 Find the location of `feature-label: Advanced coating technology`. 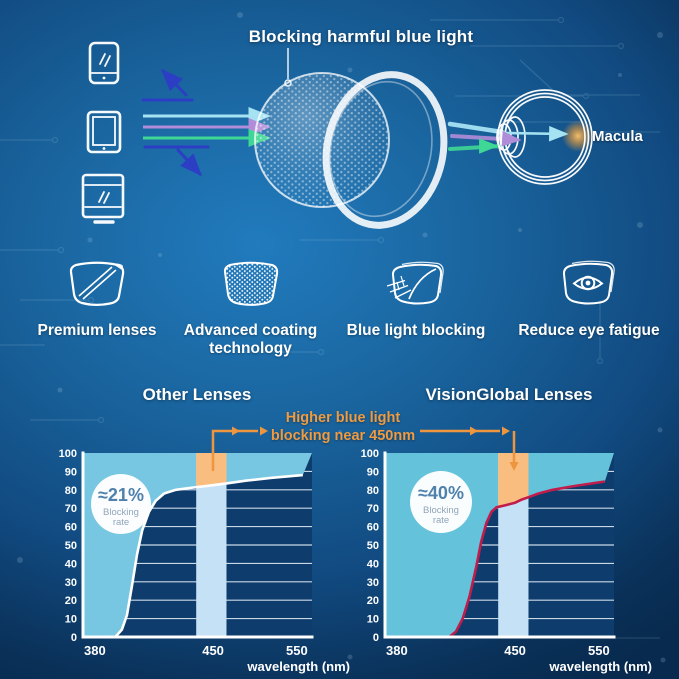

feature-label: Advanced coating technology is located at coordinates (250, 339).